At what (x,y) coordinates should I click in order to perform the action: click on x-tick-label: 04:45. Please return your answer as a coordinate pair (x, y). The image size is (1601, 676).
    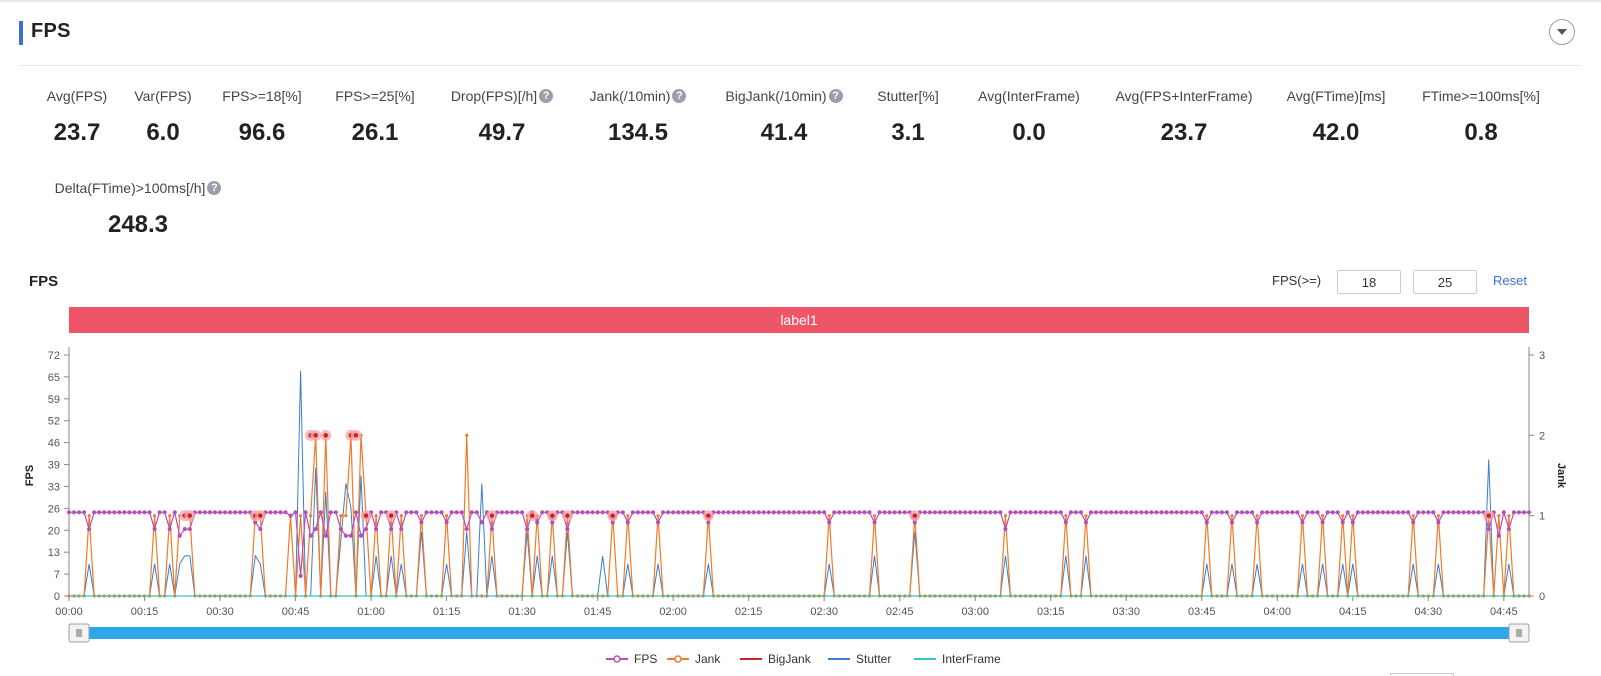
    Looking at the image, I should click on (1504, 612).